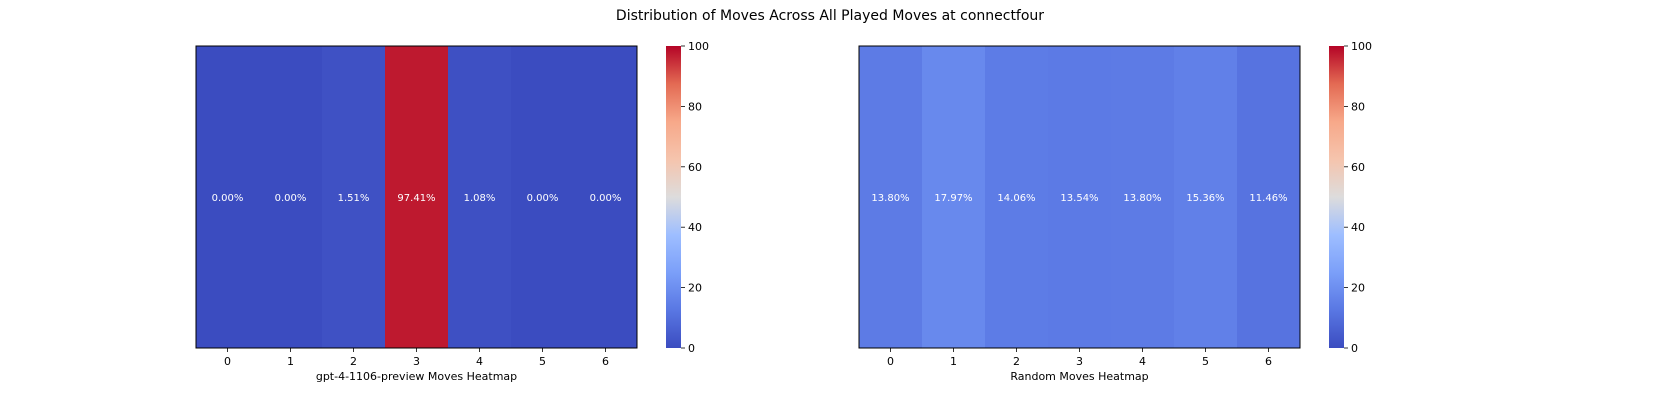  Describe the element at coordinates (416, 376) in the screenshot. I see `x-axis-label: gpt-4-1106-preview Moves Heatmap` at that location.